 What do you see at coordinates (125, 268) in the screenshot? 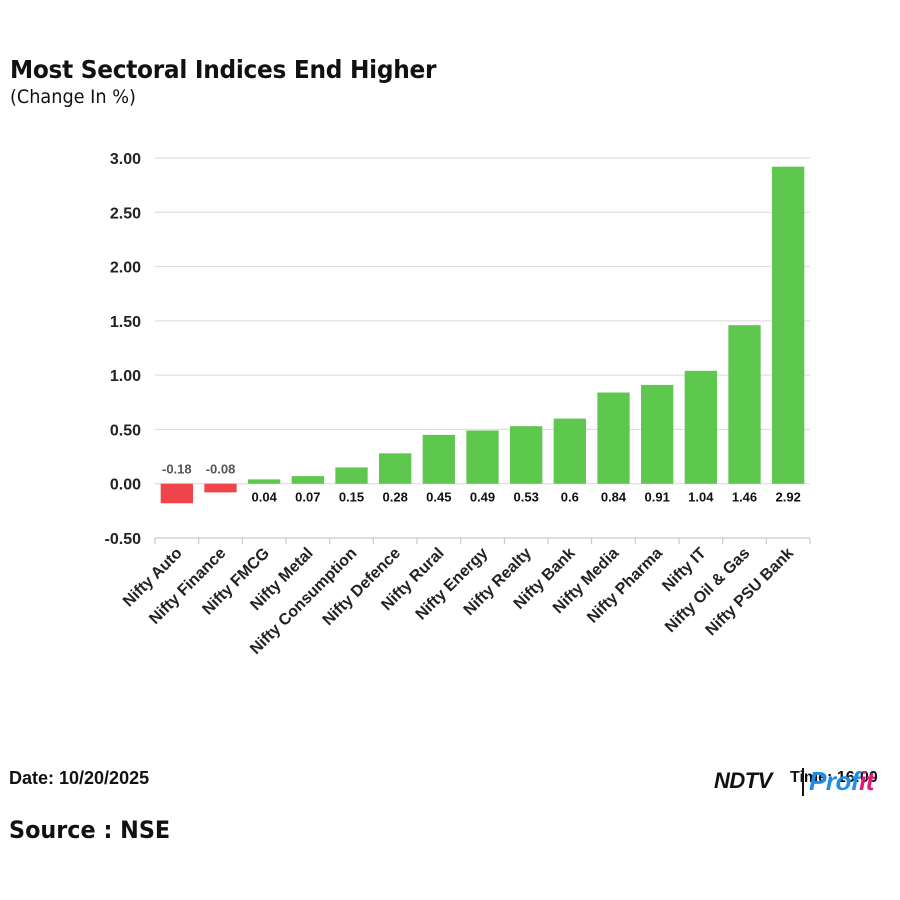
I see `y-tick-label: 2.00` at bounding box center [125, 268].